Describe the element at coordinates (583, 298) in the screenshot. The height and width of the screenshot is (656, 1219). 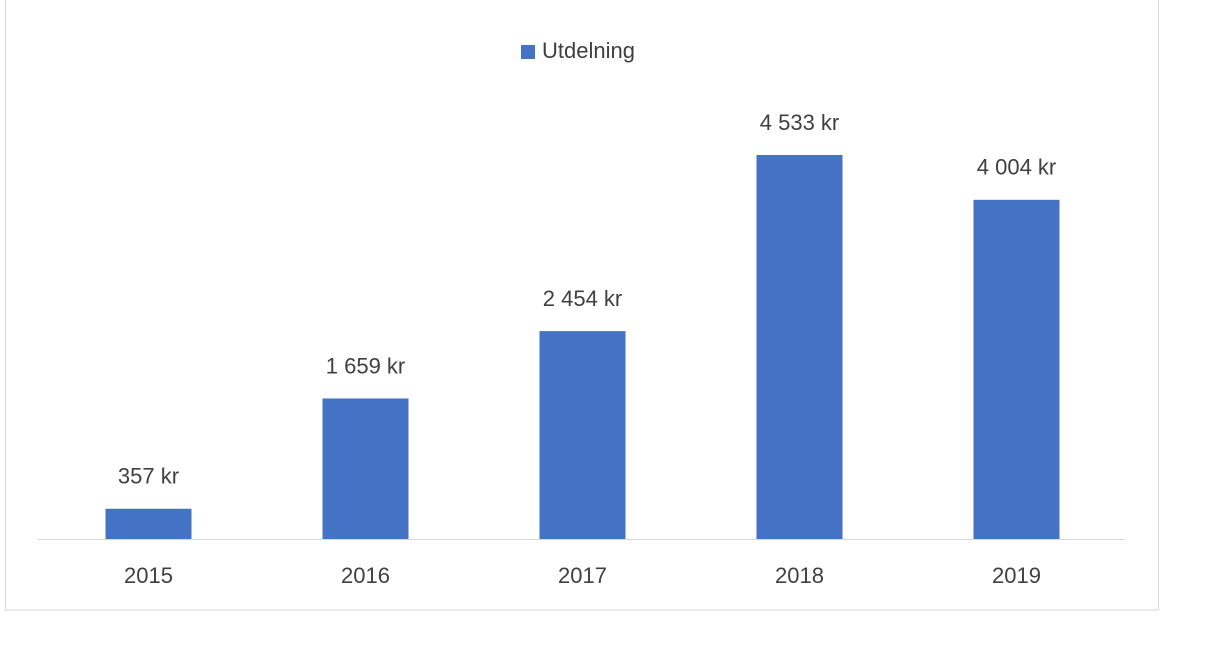
I see `data-label: 2 454 kr` at that location.